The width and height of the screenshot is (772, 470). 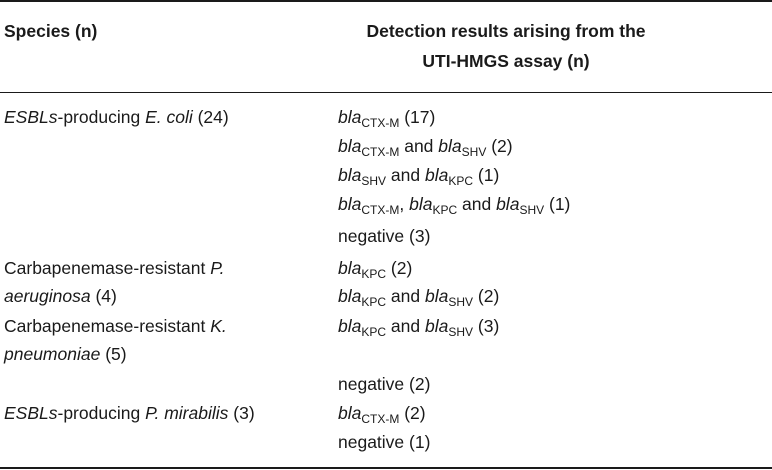 What do you see at coordinates (115, 326) in the screenshot?
I see `species-kpneumoniae-line1: Carbapenemase-resistant K.` at bounding box center [115, 326].